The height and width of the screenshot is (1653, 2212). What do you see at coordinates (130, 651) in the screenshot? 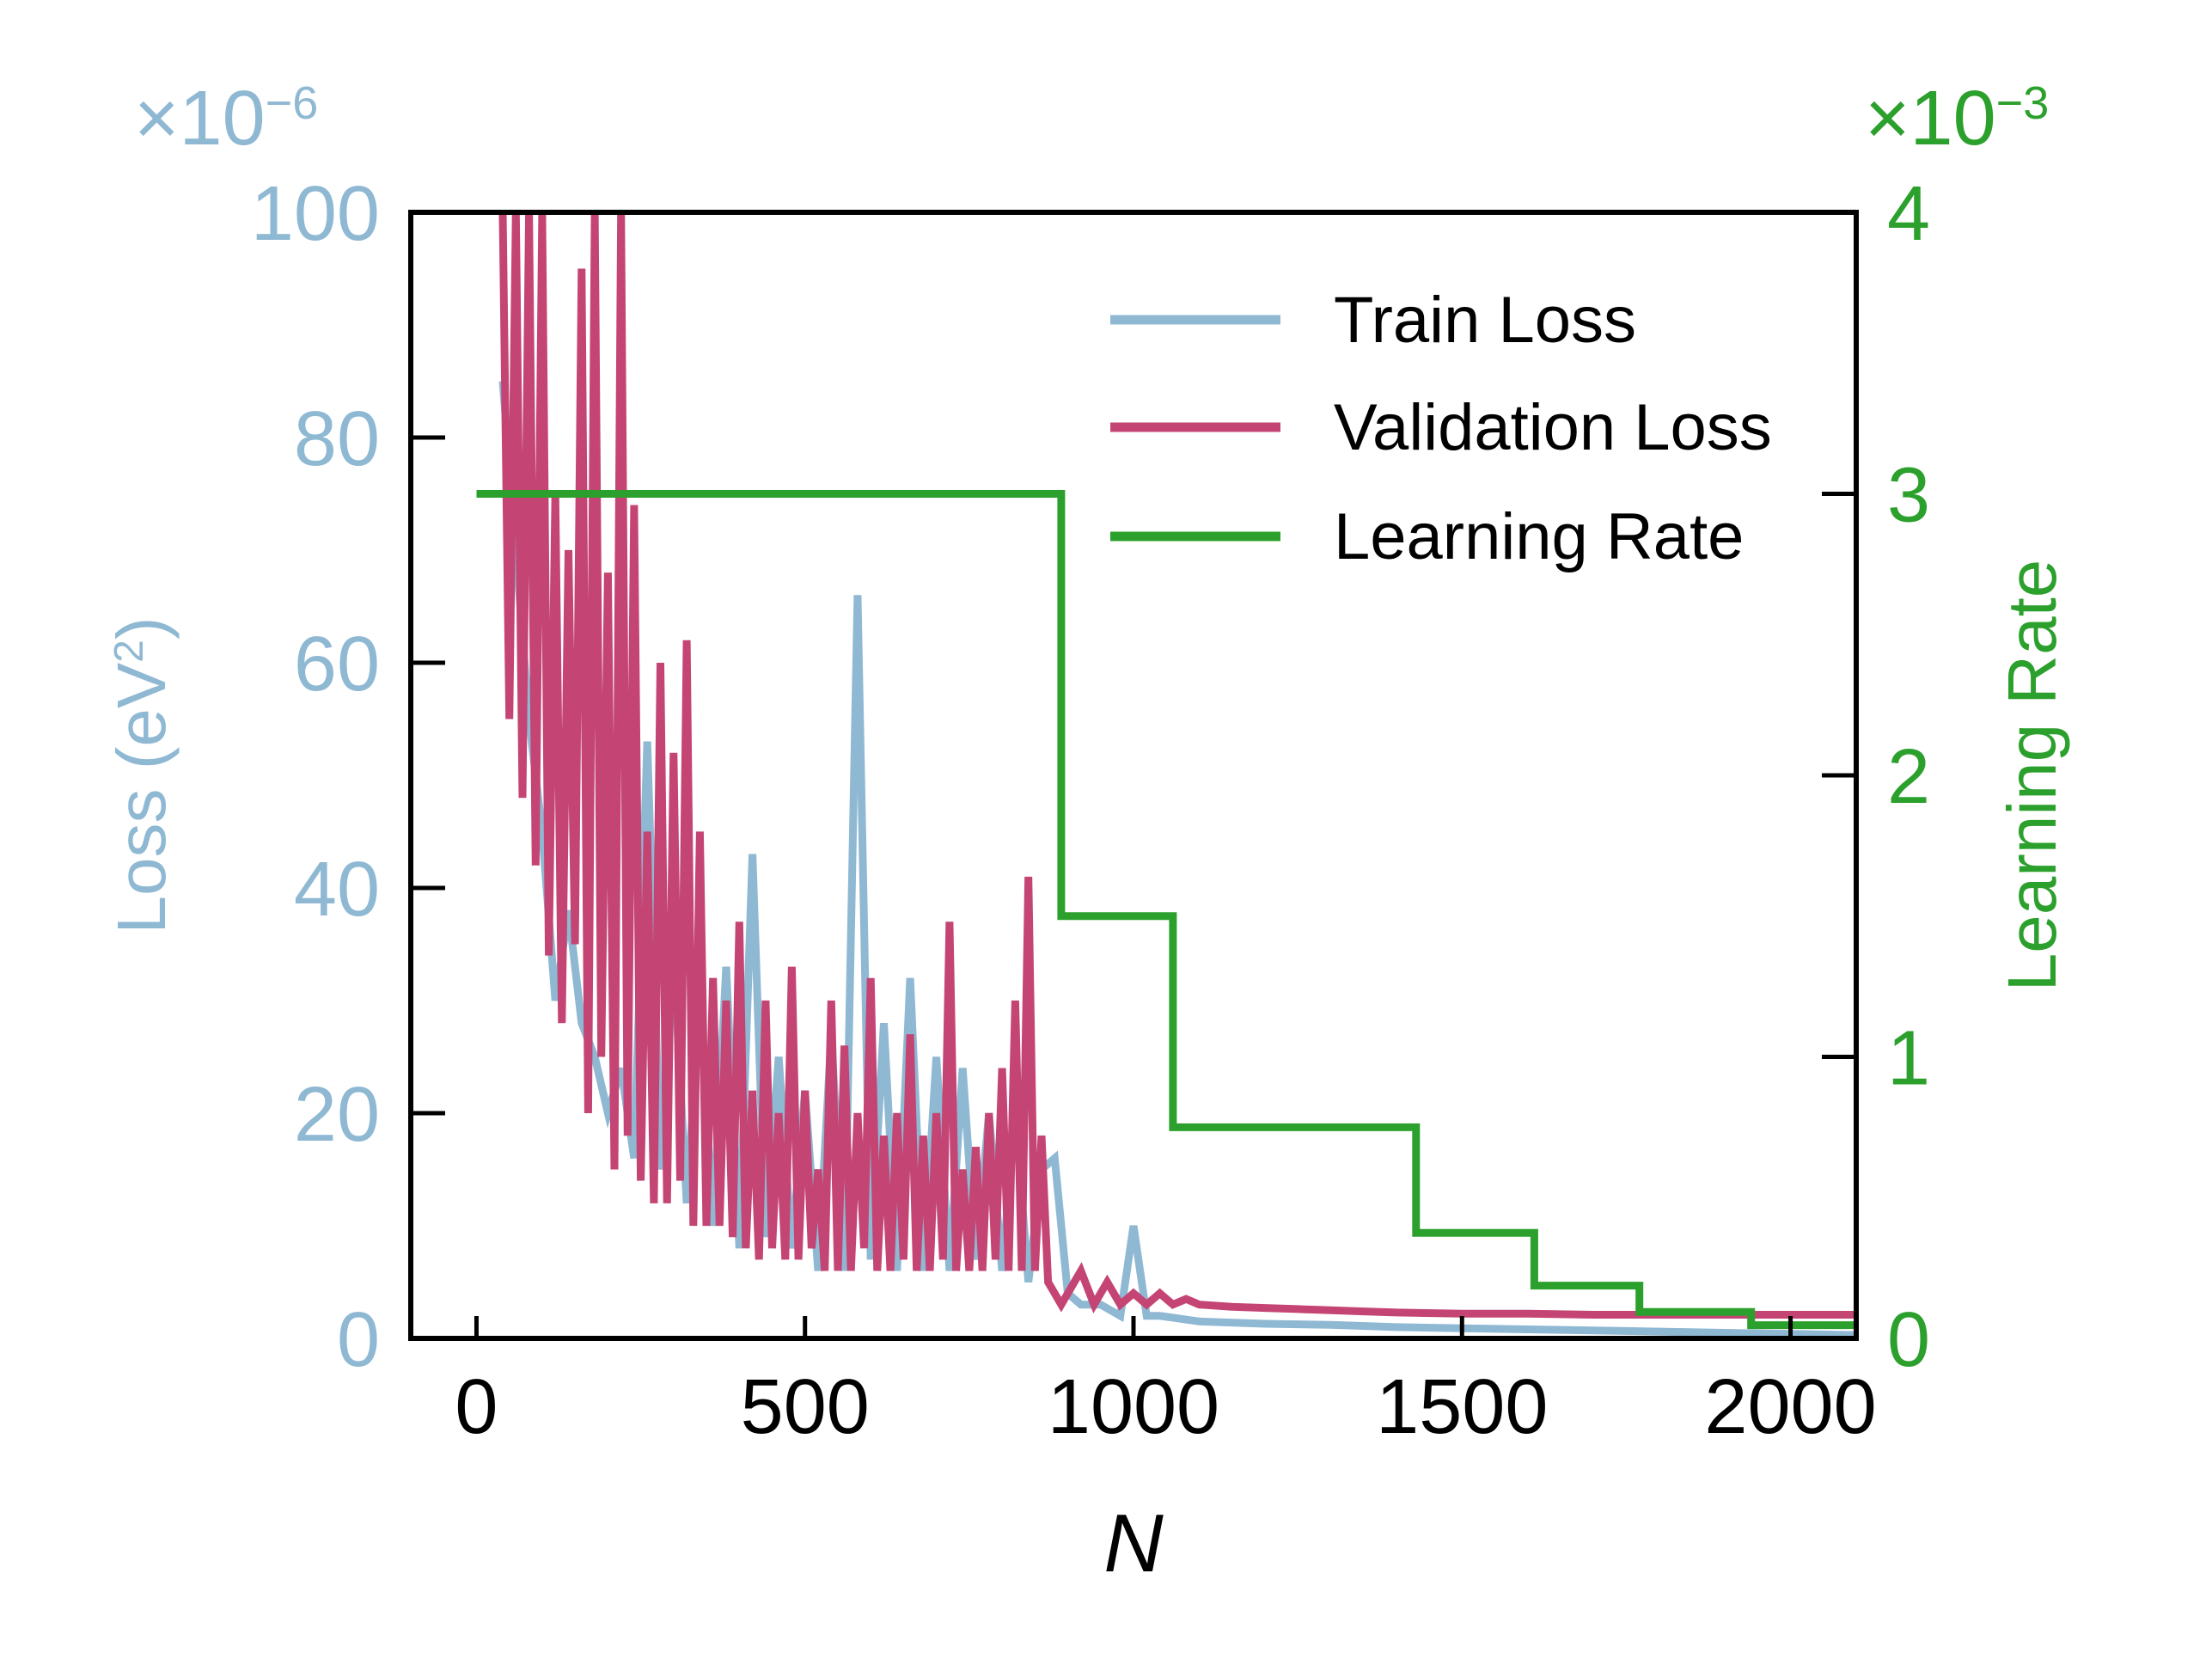
I see `y-axis-left-label-superscript: 2` at bounding box center [130, 651].